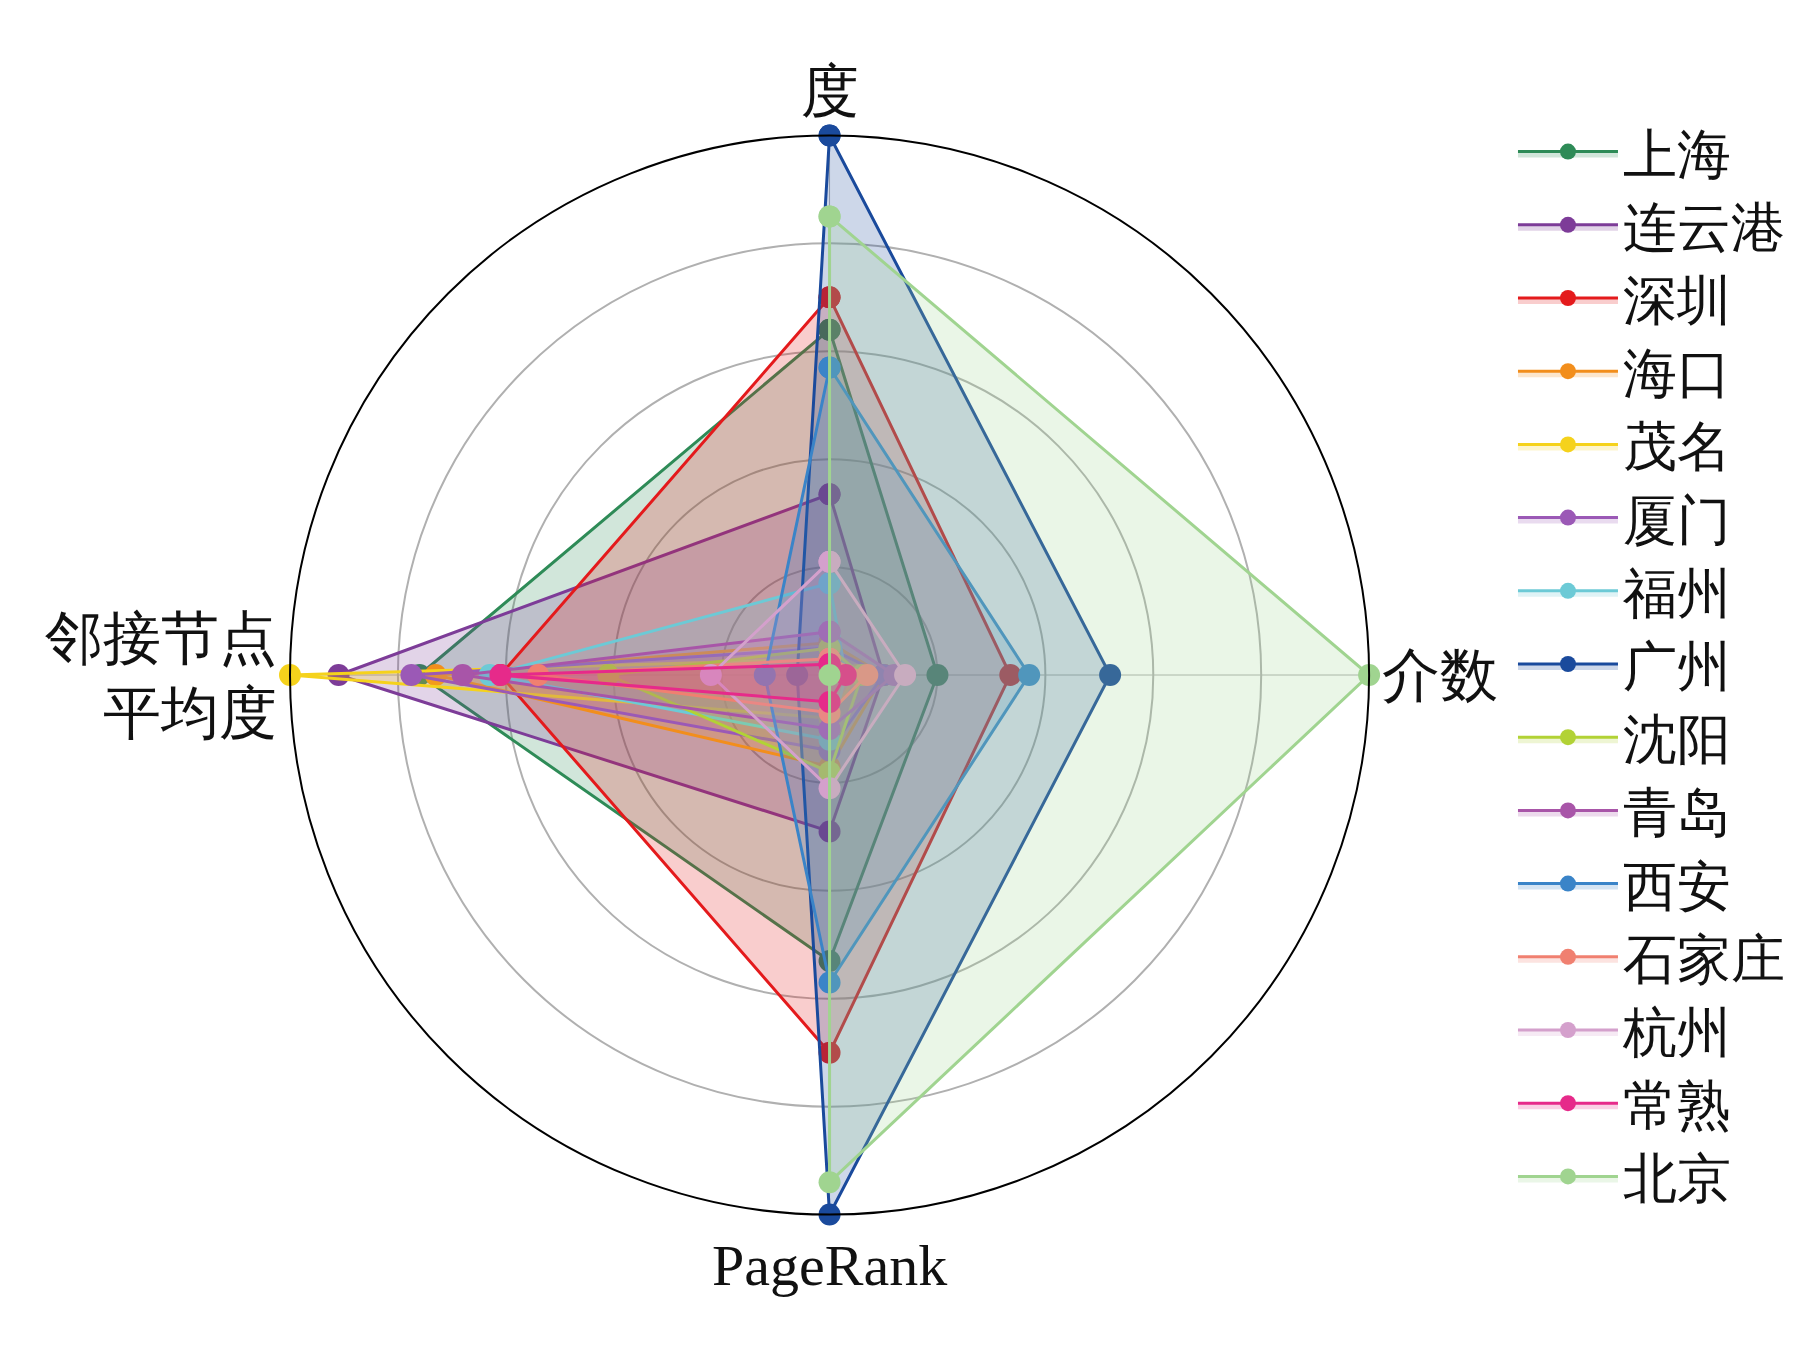 The width and height of the screenshot is (1819, 1370). I want to click on legend-label: 沈阳, so click(1676, 740).